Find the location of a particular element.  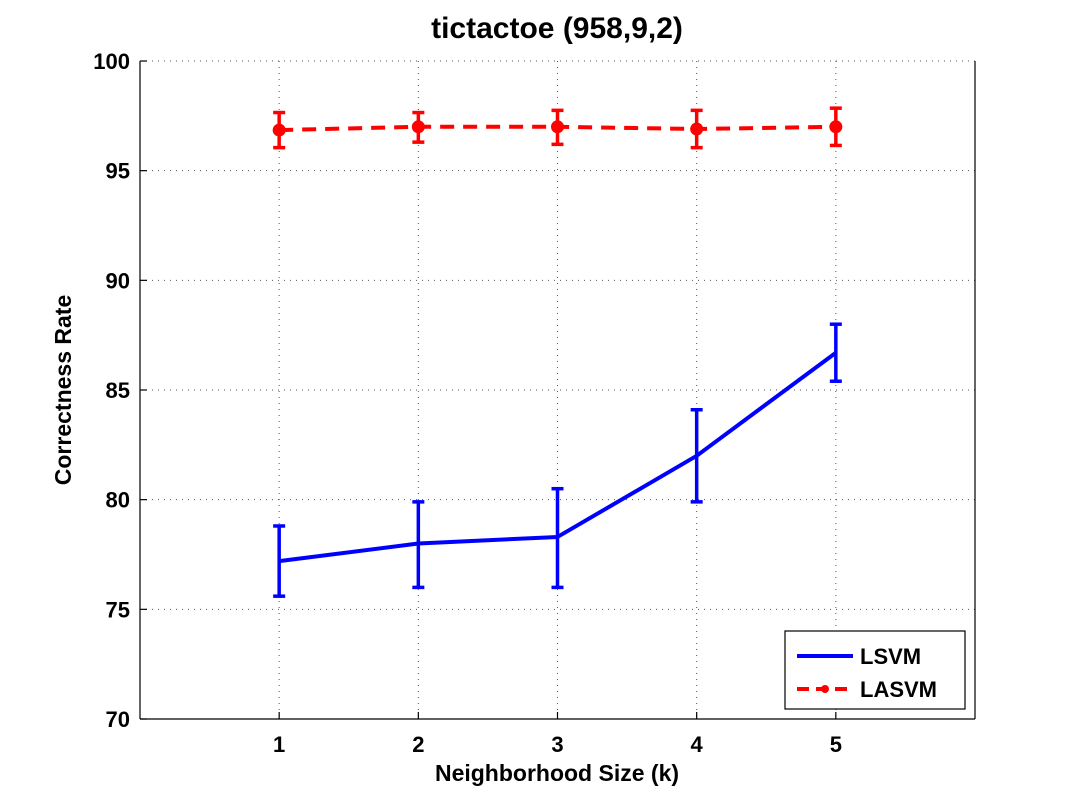

legend-box is located at coordinates (875, 670).